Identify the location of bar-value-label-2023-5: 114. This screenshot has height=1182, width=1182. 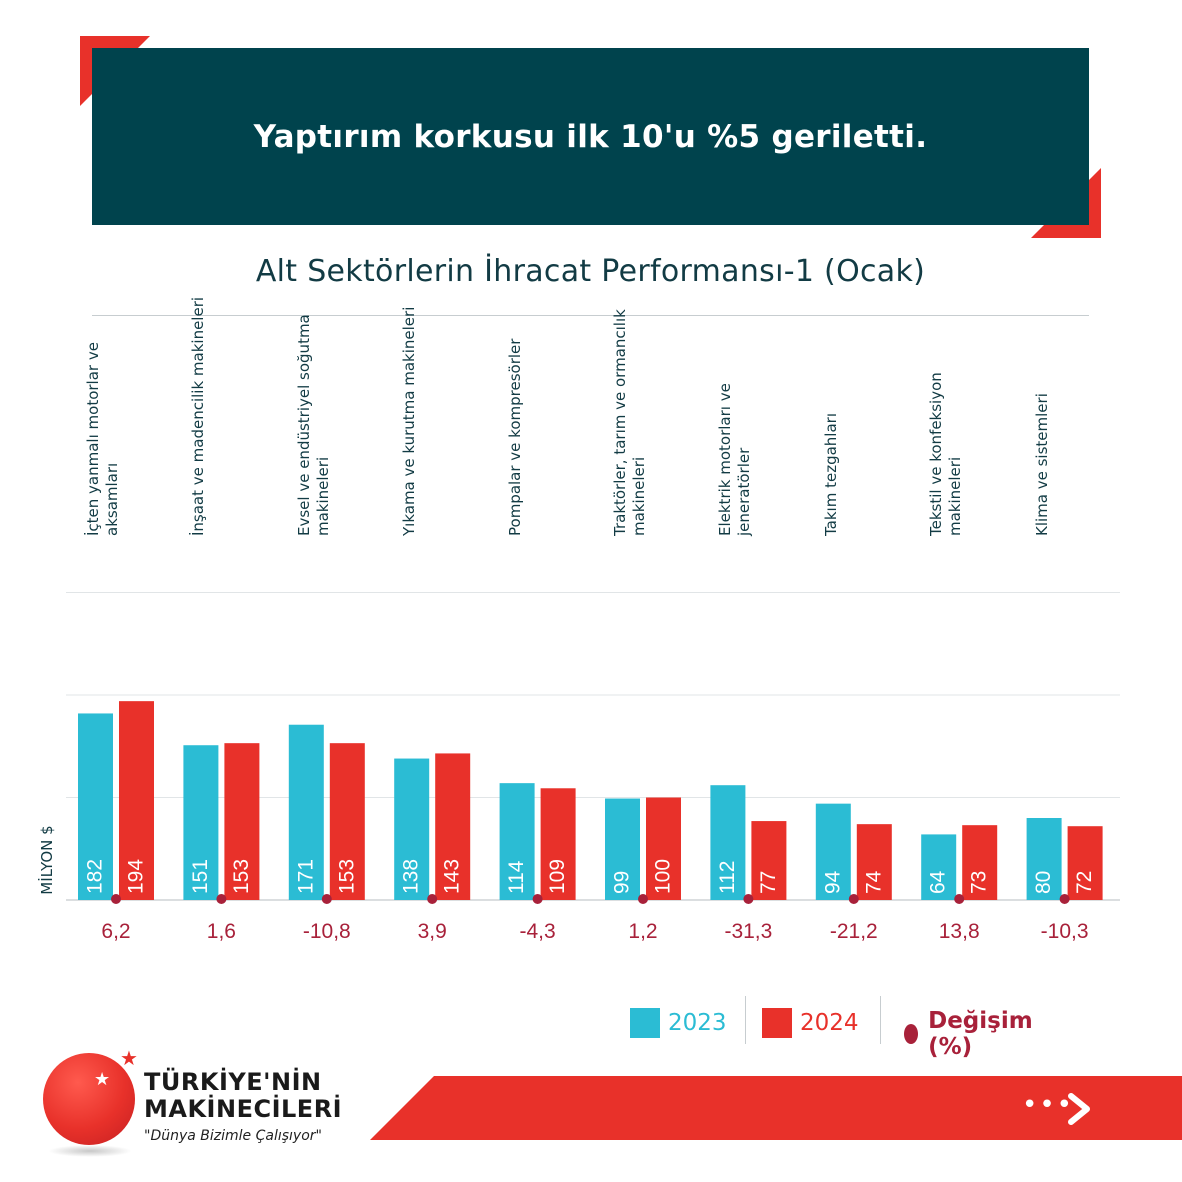
(516, 877).